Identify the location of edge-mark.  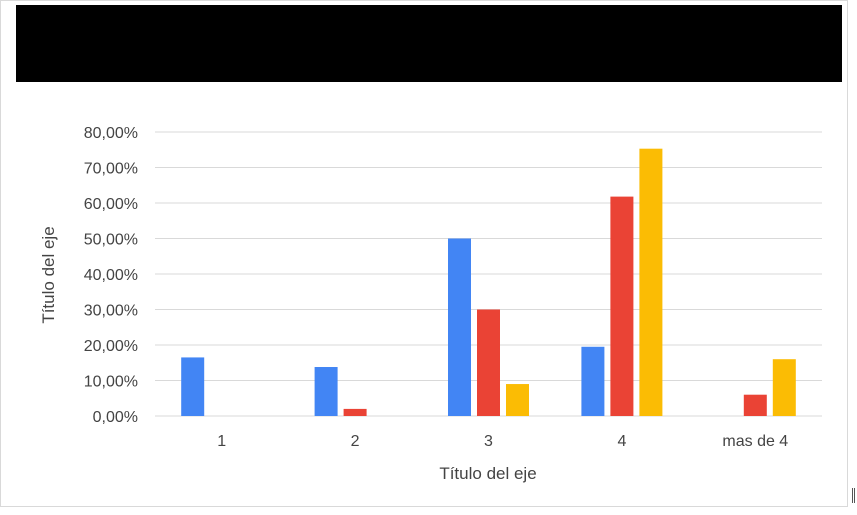
(853, 495).